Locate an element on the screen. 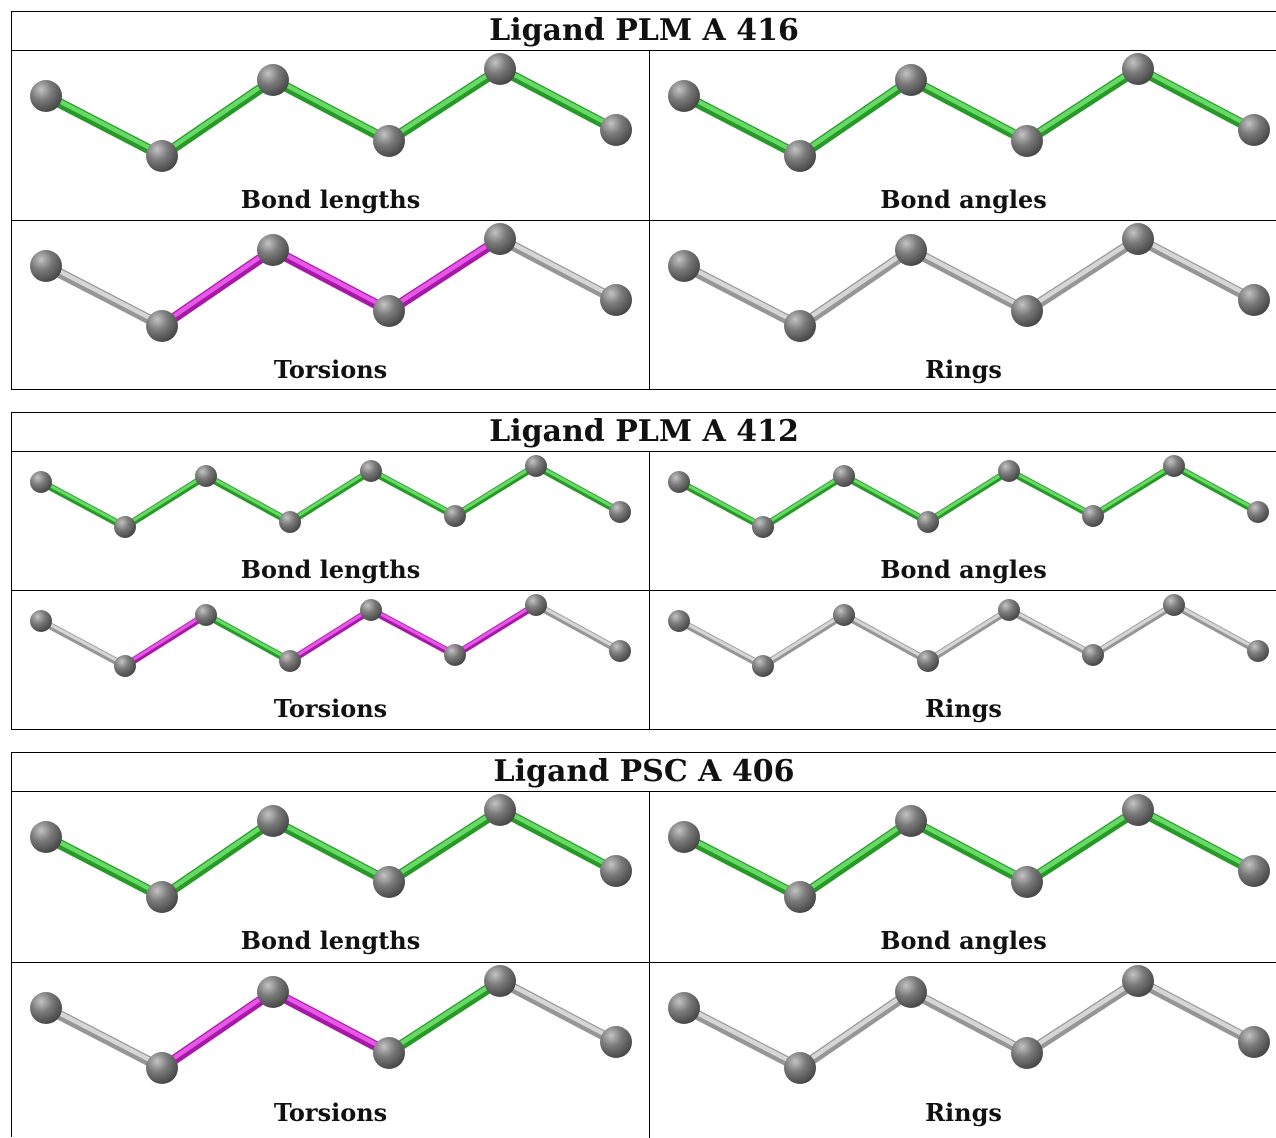 The image size is (1276, 1138). ligand-title: Ligand PLM A 416 is located at coordinates (644, 31).